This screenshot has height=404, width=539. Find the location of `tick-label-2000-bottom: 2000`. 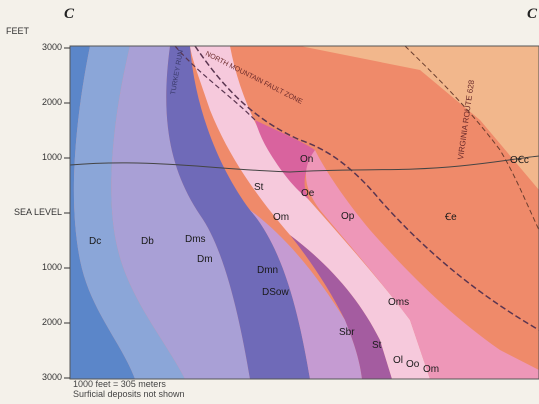

tick-label-2000-bottom: 2000 is located at coordinates (32, 322).